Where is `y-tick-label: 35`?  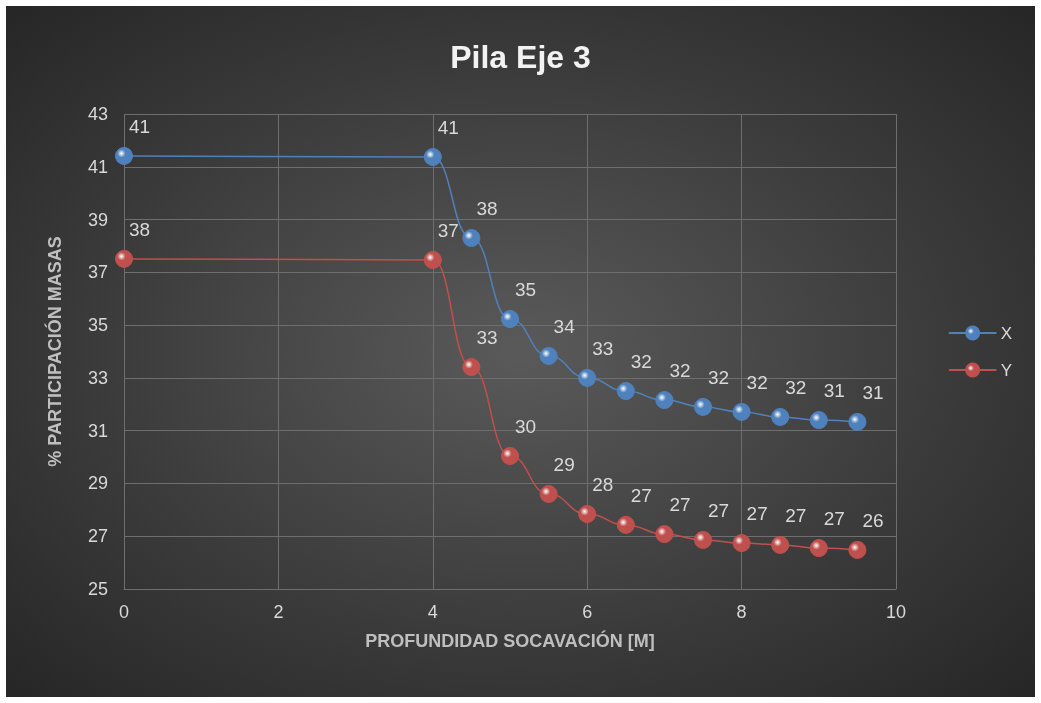 y-tick-label: 35 is located at coordinates (97, 325).